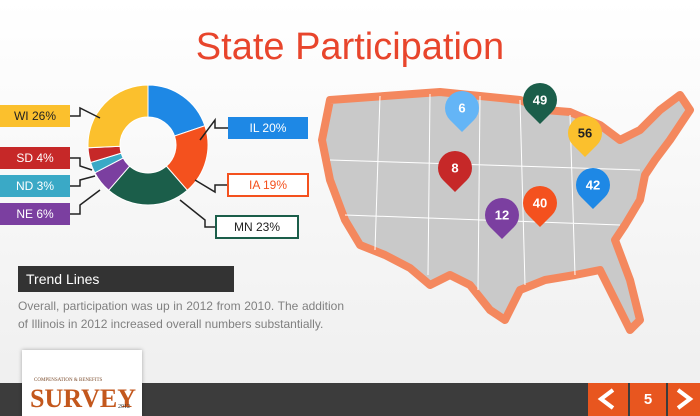  I want to click on pin-label: 8, so click(454, 167).